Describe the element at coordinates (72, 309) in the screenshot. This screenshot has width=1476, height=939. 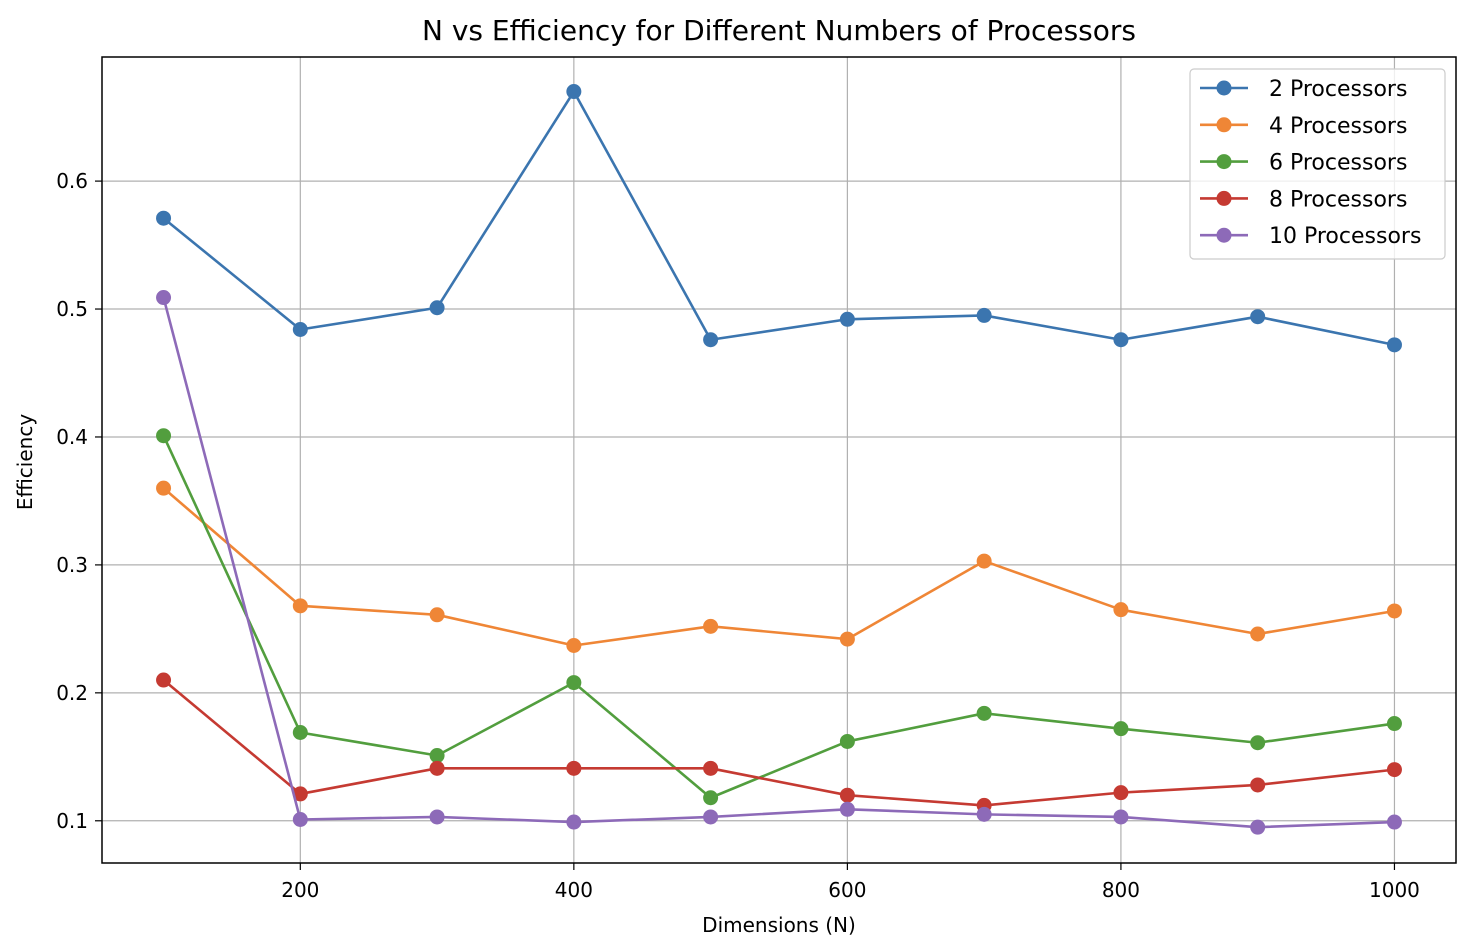
I see `y-tick-label: 0.5` at that location.